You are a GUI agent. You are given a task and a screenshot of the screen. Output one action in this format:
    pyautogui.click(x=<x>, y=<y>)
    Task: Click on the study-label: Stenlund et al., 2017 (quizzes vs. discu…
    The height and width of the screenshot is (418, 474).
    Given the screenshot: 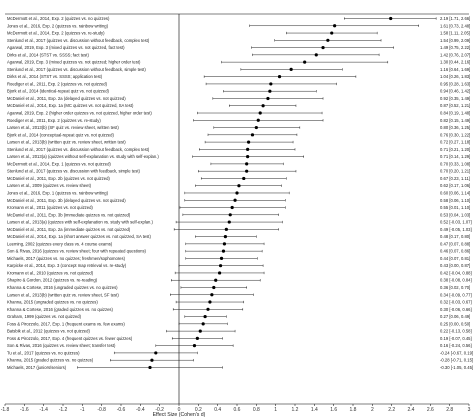 What is the action you would take?
    pyautogui.click(x=76, y=69)
    